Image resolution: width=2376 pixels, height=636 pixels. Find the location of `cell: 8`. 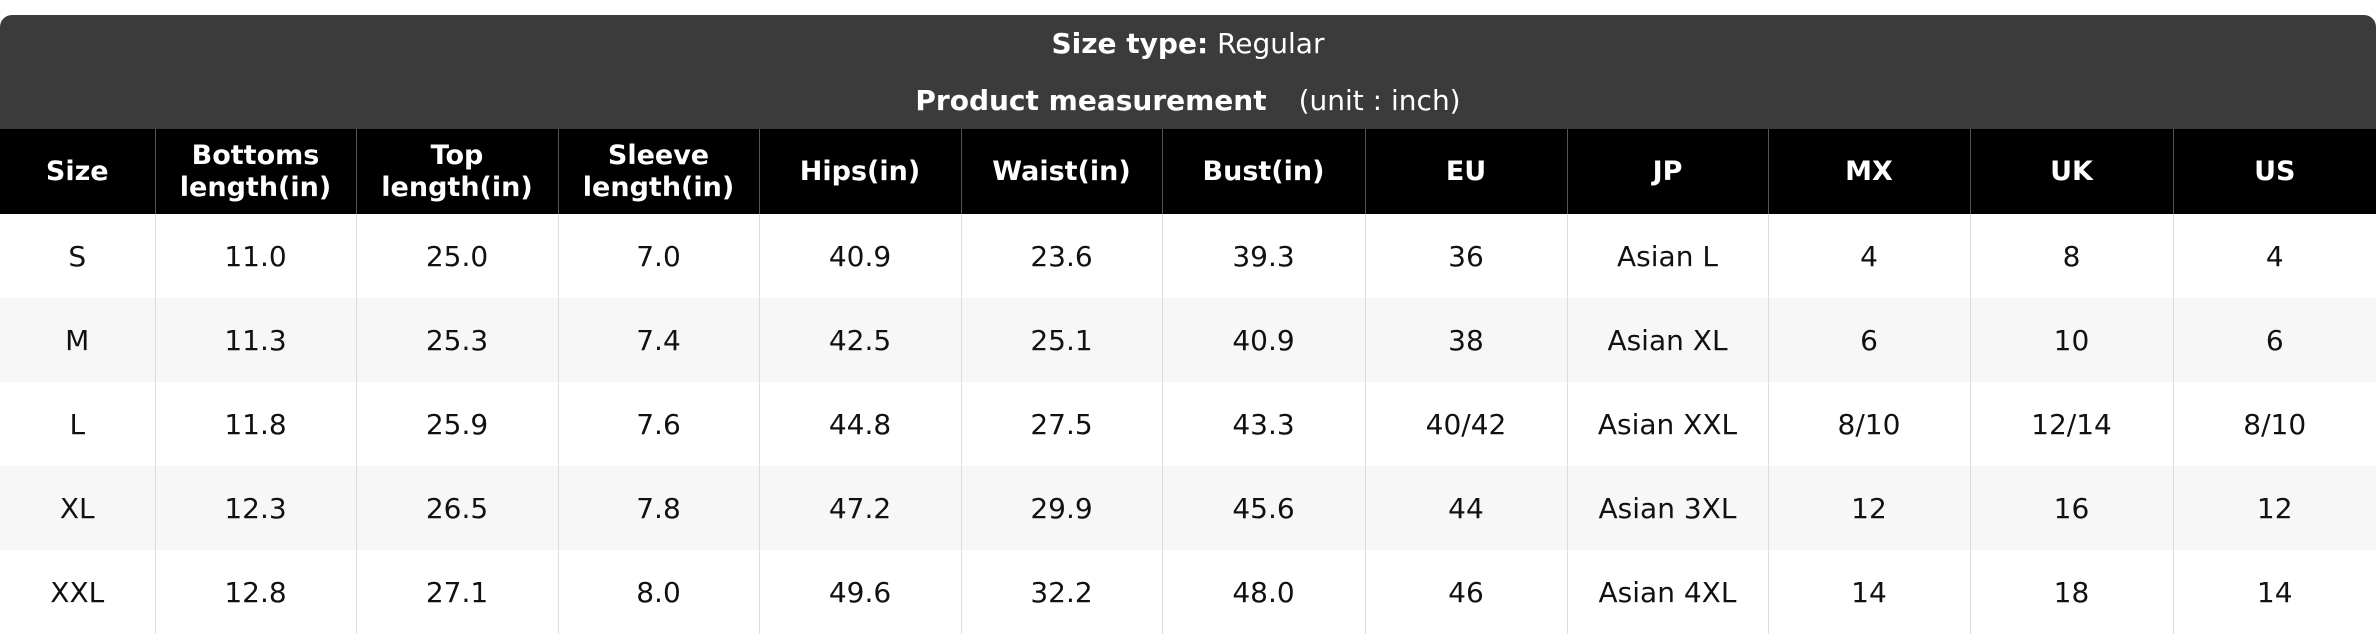

cell: 8 is located at coordinates (2071, 256).